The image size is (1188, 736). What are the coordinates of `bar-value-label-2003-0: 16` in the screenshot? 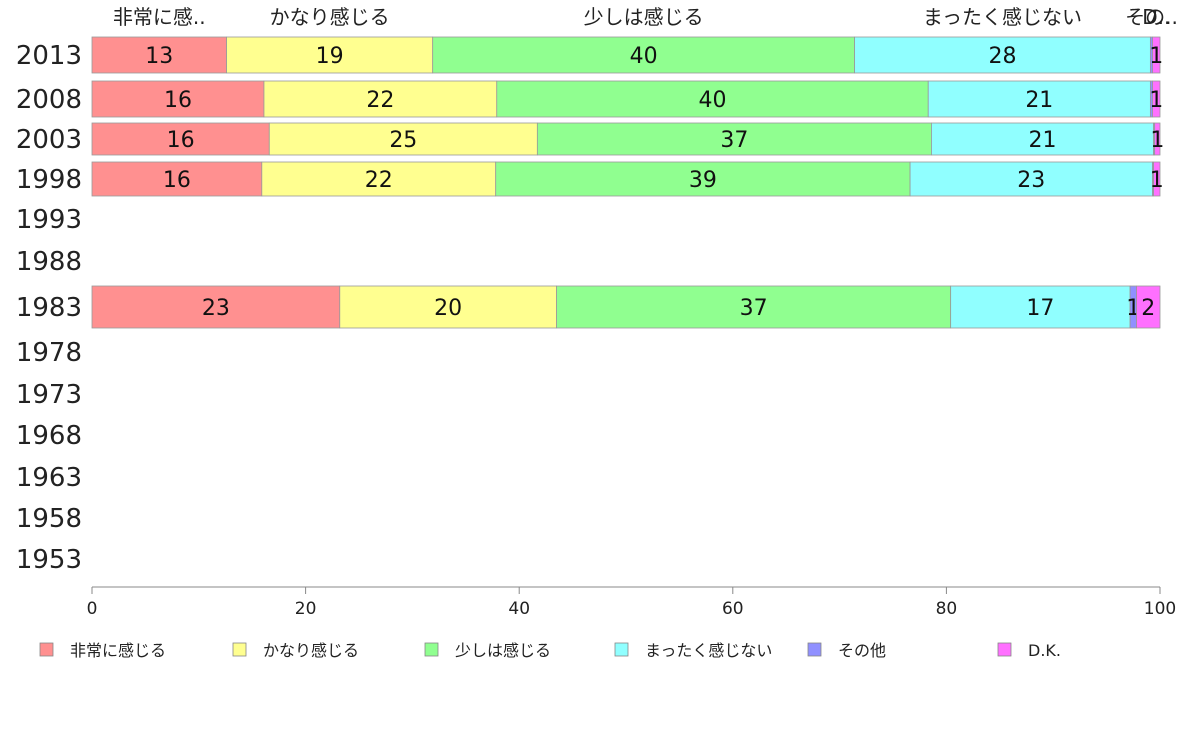 It's located at (181, 140).